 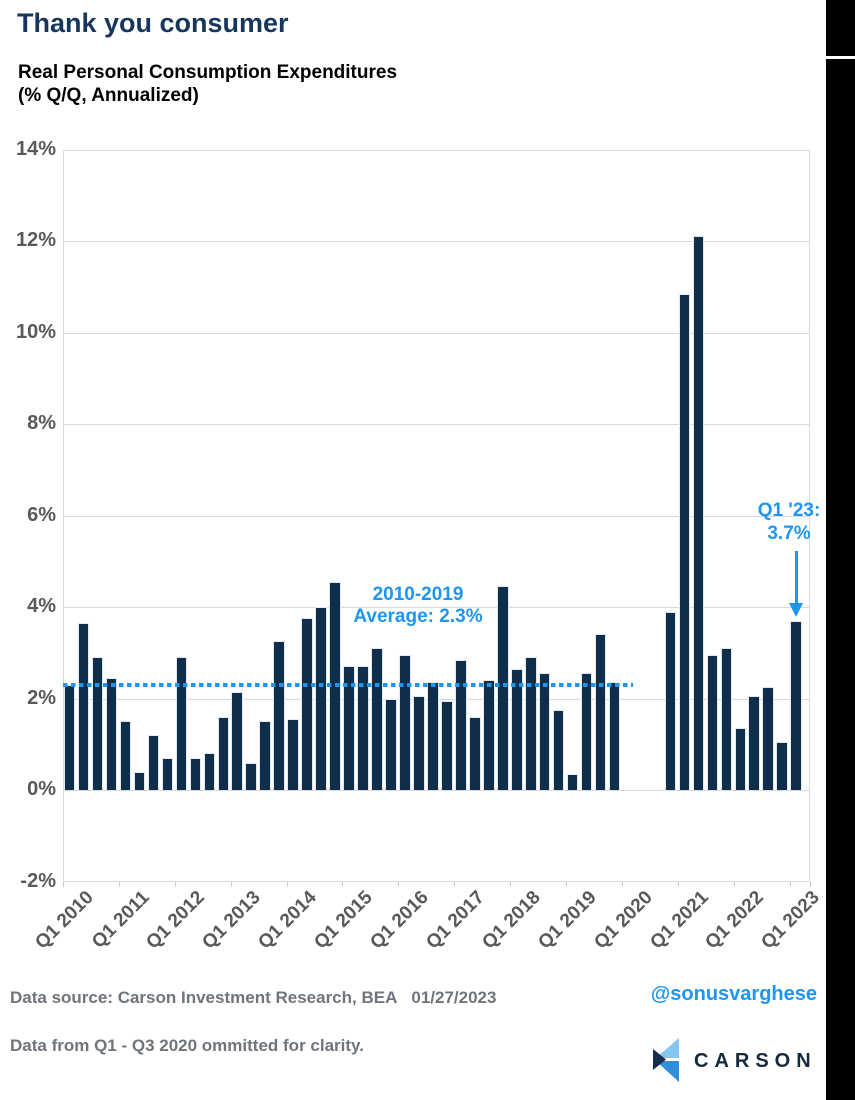 What do you see at coordinates (208, 72) in the screenshot?
I see `chart-subtitle-line1: Real Personal Consumption Expenditures` at bounding box center [208, 72].